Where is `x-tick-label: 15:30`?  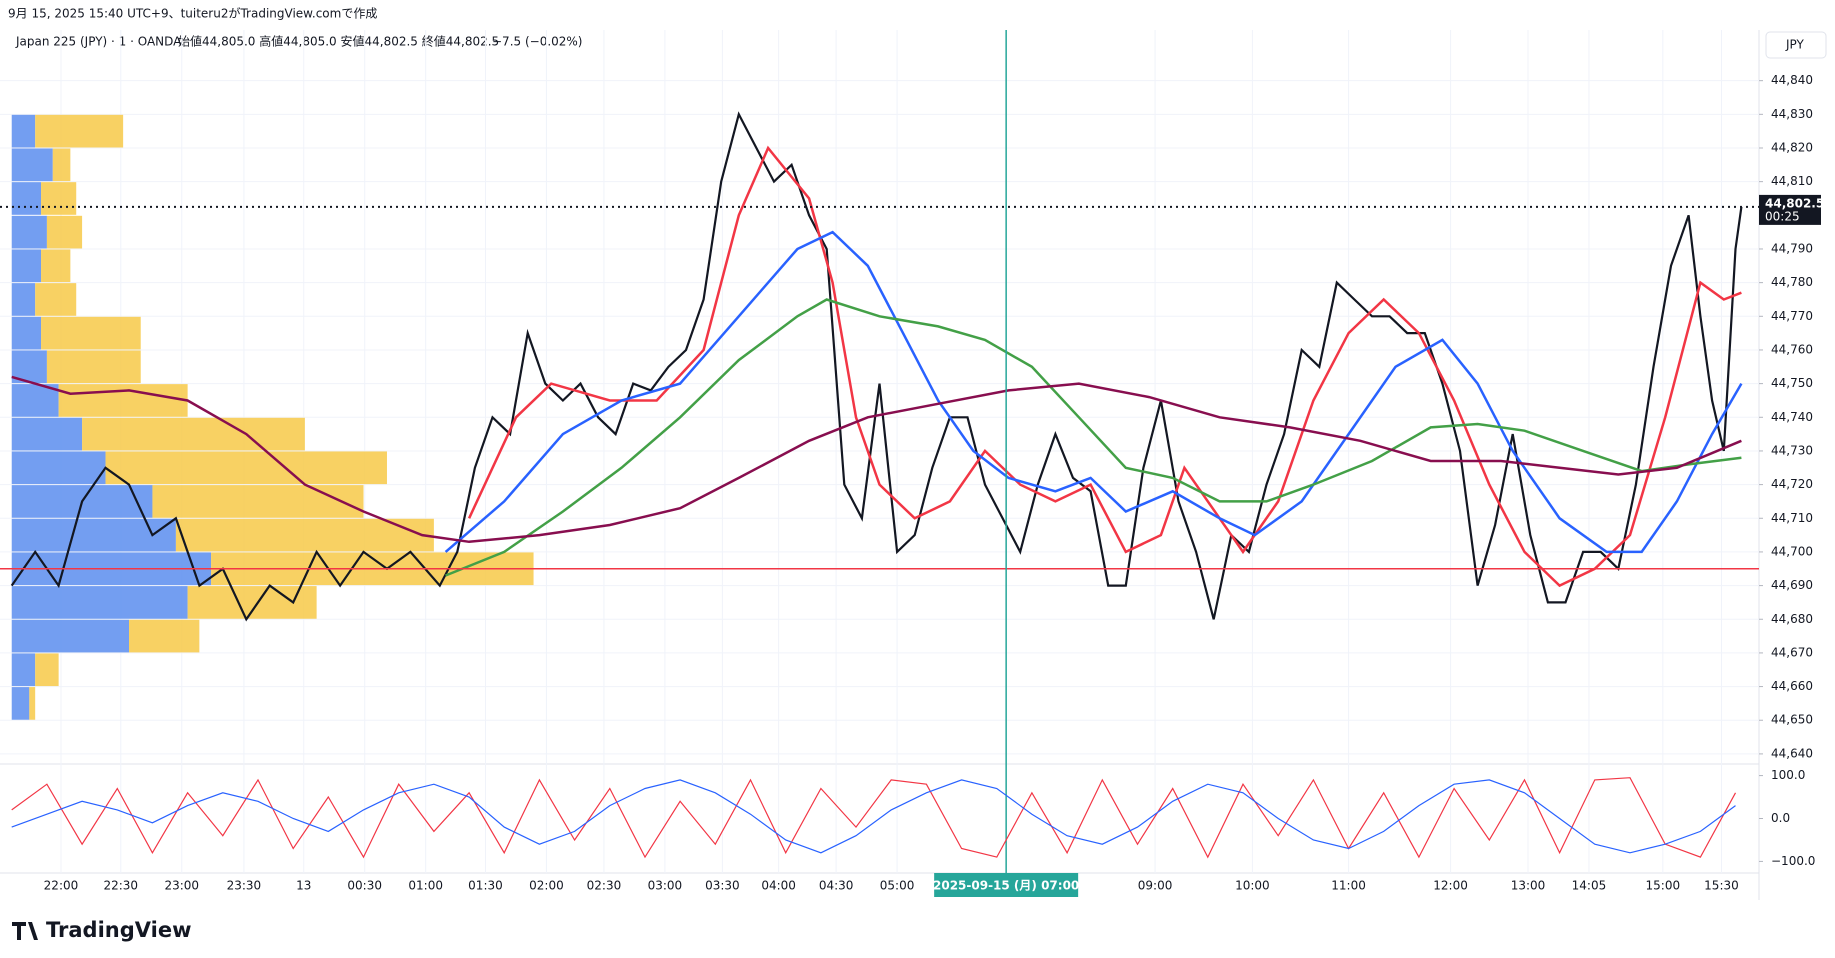 x-tick-label: 15:30 is located at coordinates (1721, 886).